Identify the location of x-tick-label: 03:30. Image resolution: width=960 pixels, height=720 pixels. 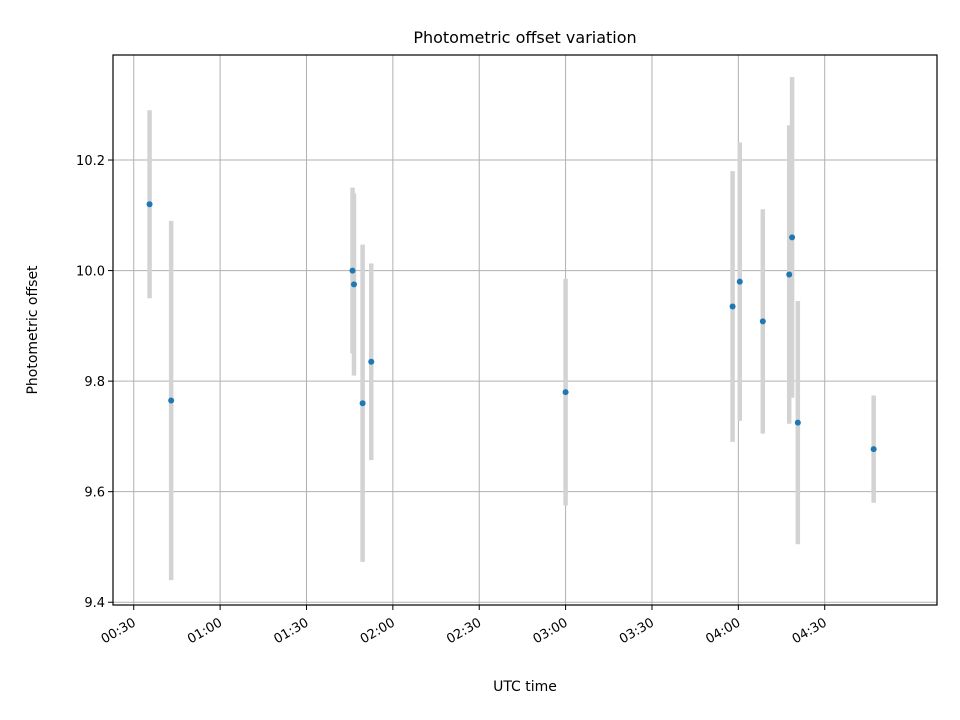
(637, 631).